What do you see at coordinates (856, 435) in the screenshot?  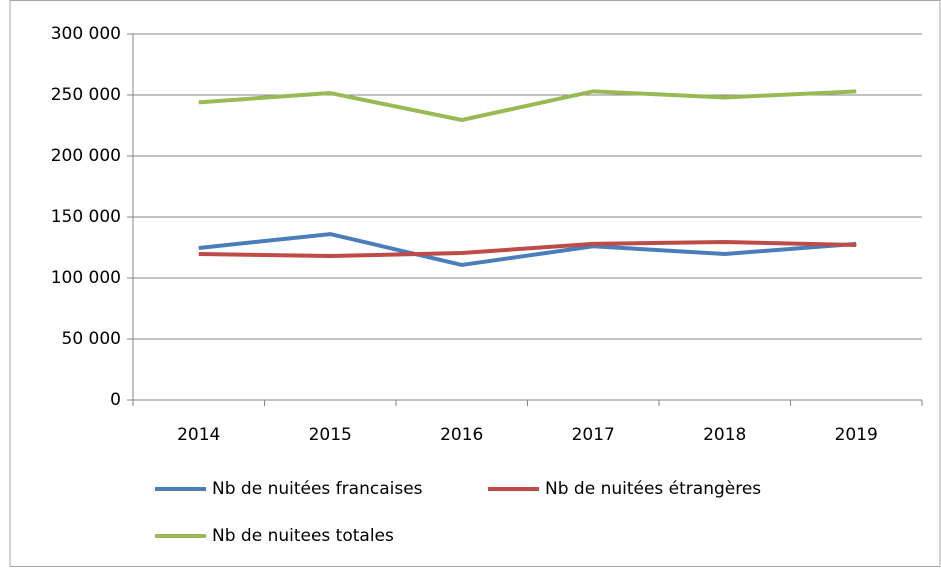 I see `x-tick-label: 2019` at bounding box center [856, 435].